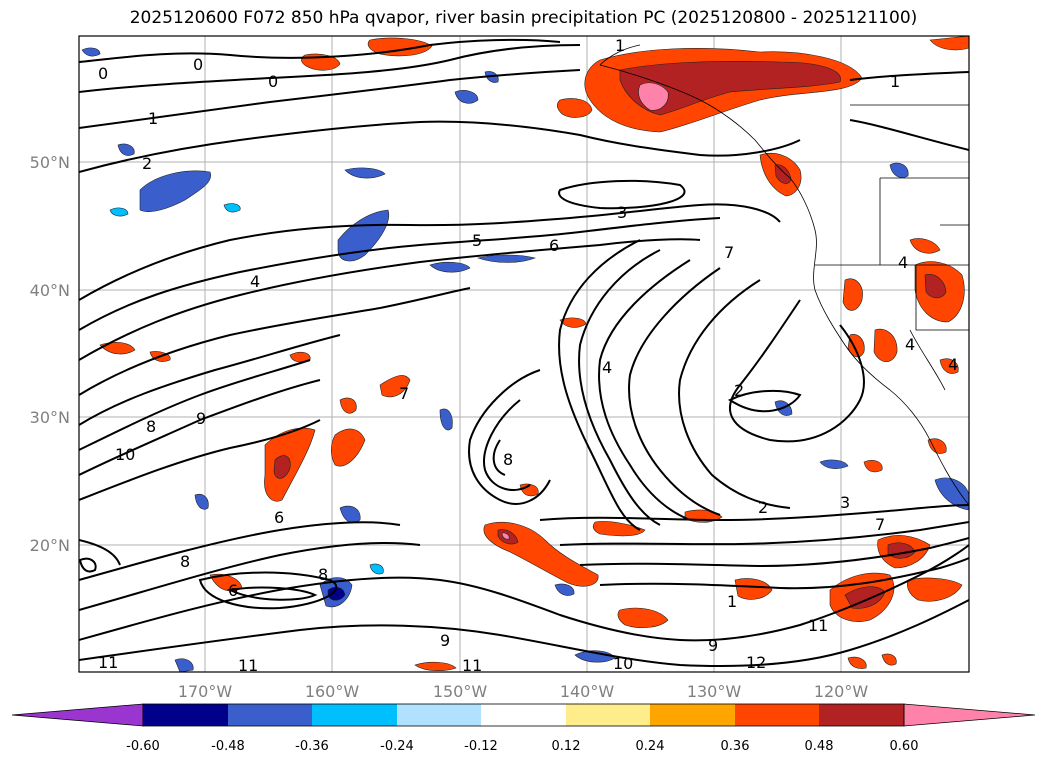  What do you see at coordinates (566, 746) in the screenshot?
I see `colorbar-label: 0.12` at bounding box center [566, 746].